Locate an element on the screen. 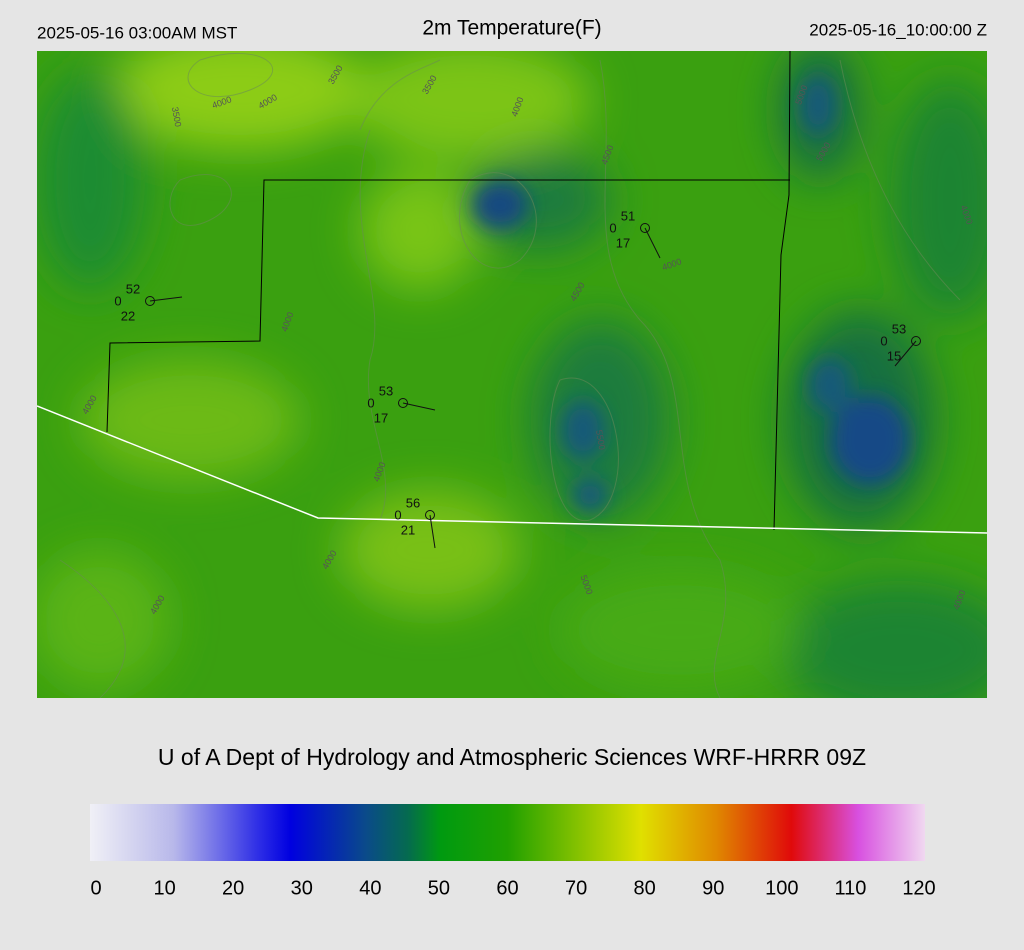  colorbar-tick-label: 20 is located at coordinates (233, 888).